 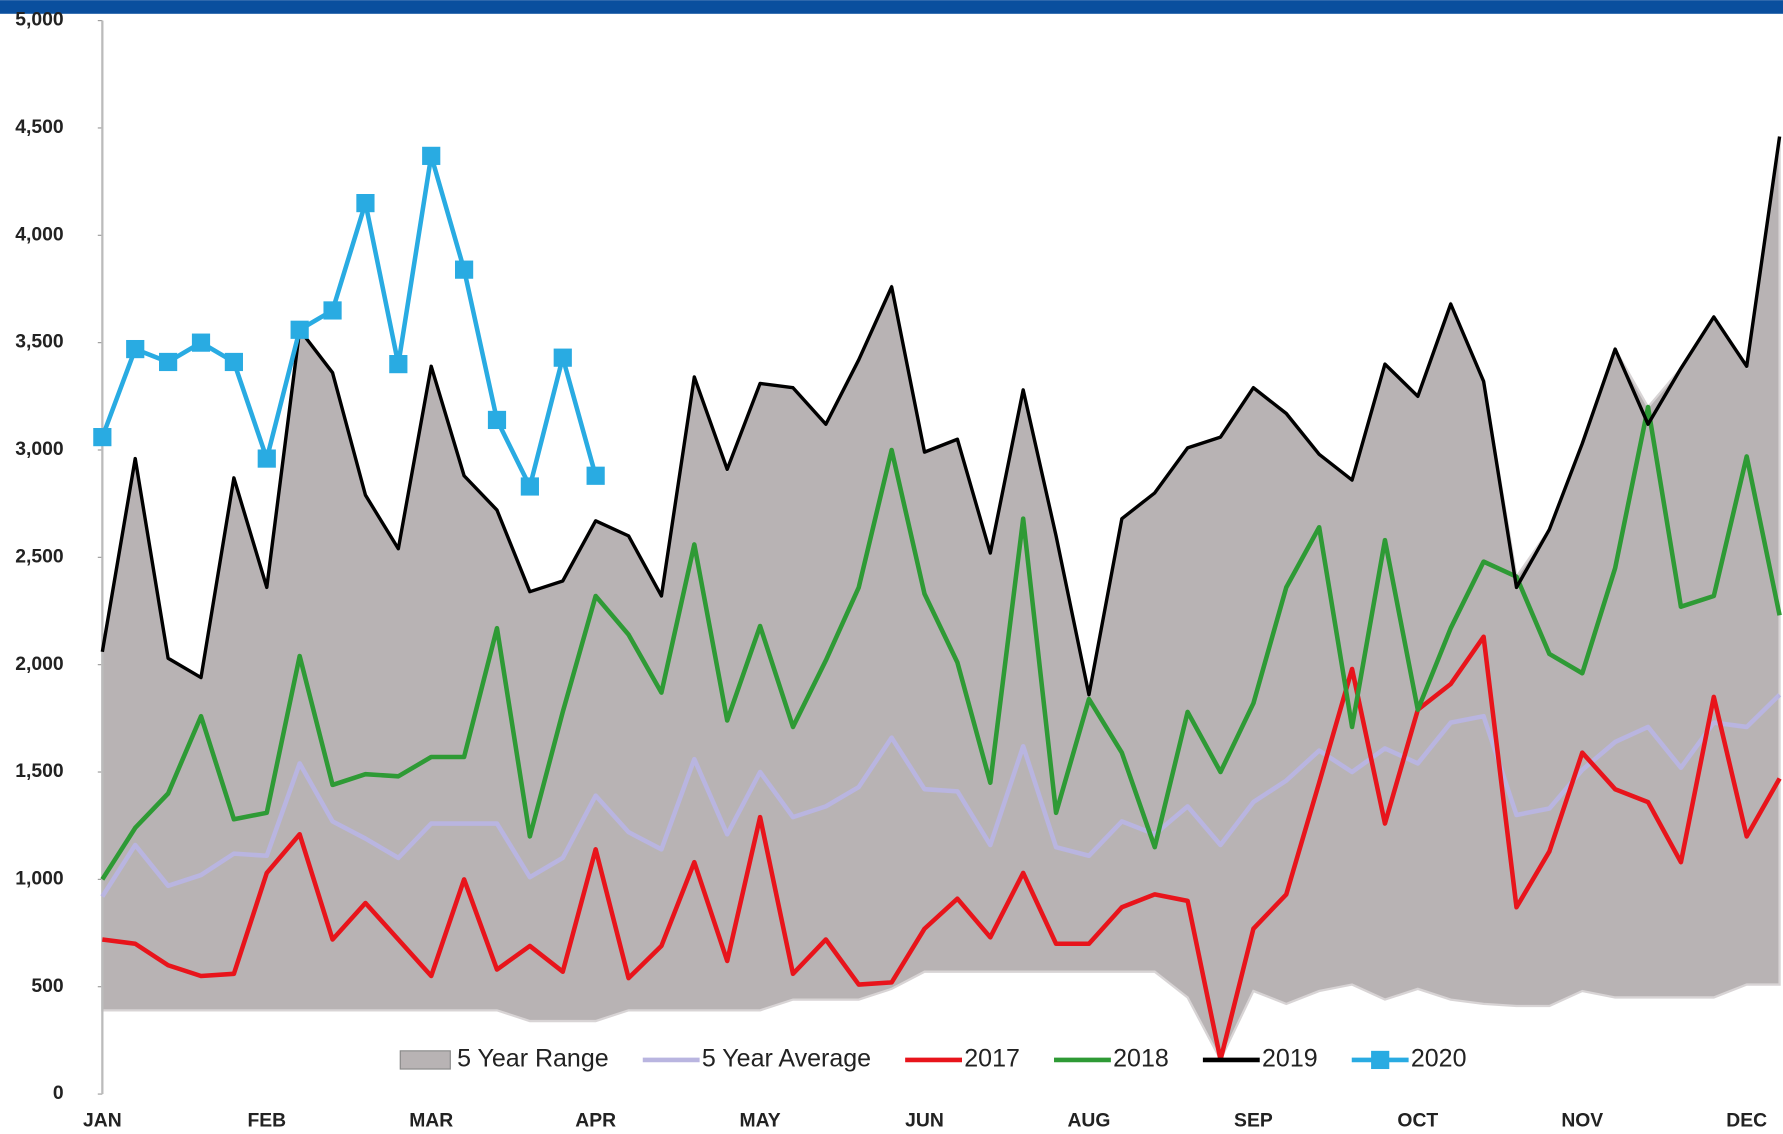 What do you see at coordinates (1439, 1059) in the screenshot?
I see `legend-label: 2020` at bounding box center [1439, 1059].